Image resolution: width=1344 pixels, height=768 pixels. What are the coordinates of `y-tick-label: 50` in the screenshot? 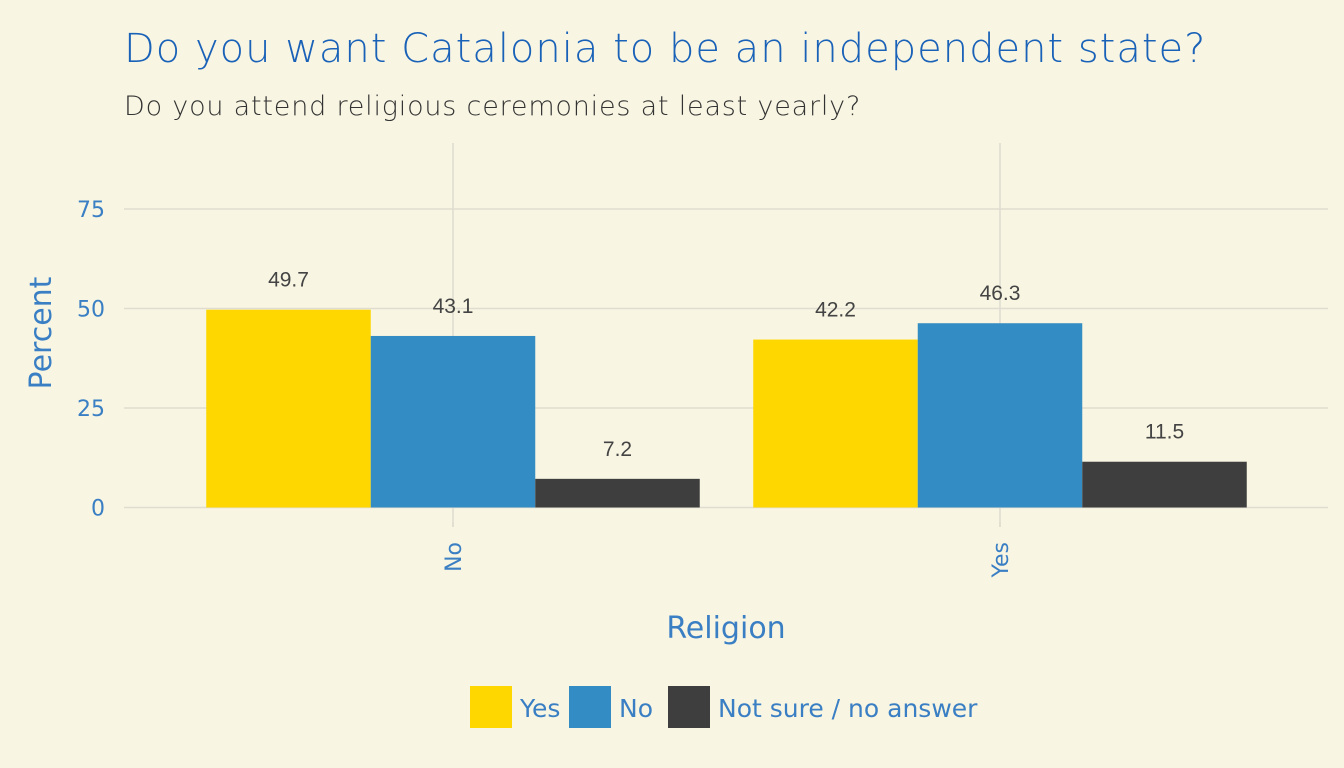 It's located at (91, 310).